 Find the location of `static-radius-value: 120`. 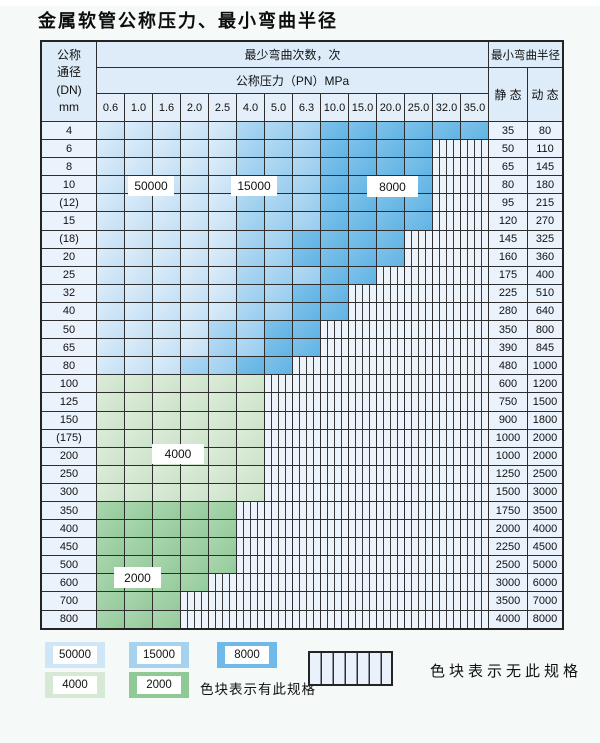

static-radius-value: 120 is located at coordinates (508, 221).